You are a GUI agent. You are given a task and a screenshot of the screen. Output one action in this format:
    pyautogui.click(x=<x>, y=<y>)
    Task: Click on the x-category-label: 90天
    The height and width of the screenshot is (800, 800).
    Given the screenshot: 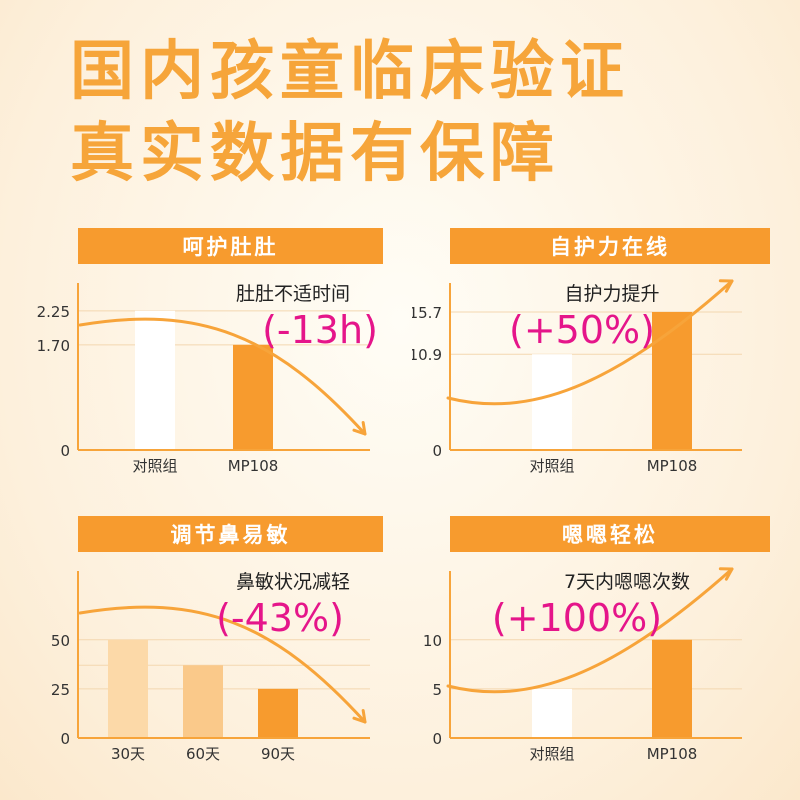 What is the action you would take?
    pyautogui.click(x=278, y=754)
    